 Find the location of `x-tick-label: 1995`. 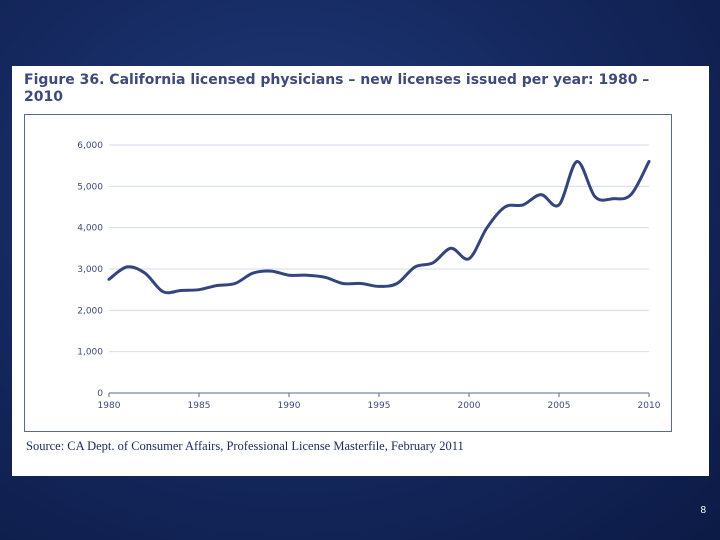

x-tick-label: 1995 is located at coordinates (379, 406).